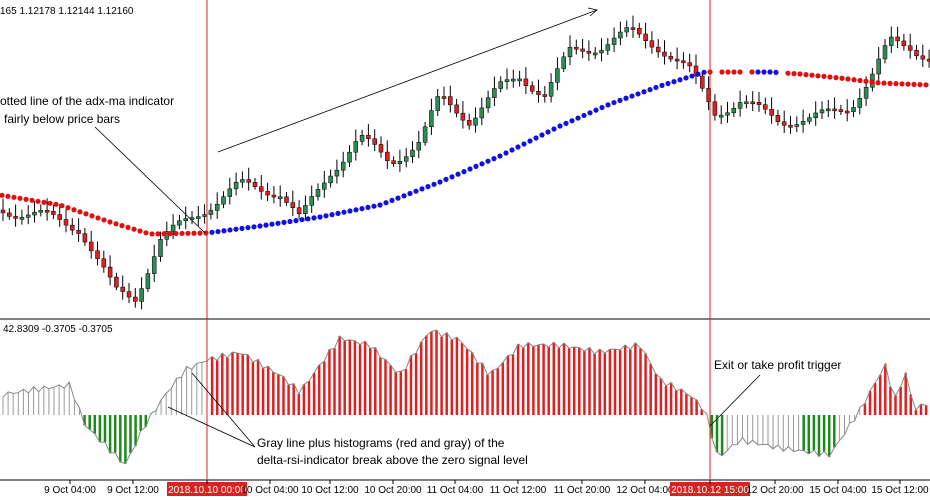  I want to click on time-label: 2018.10.10 00:00, so click(207, 490).